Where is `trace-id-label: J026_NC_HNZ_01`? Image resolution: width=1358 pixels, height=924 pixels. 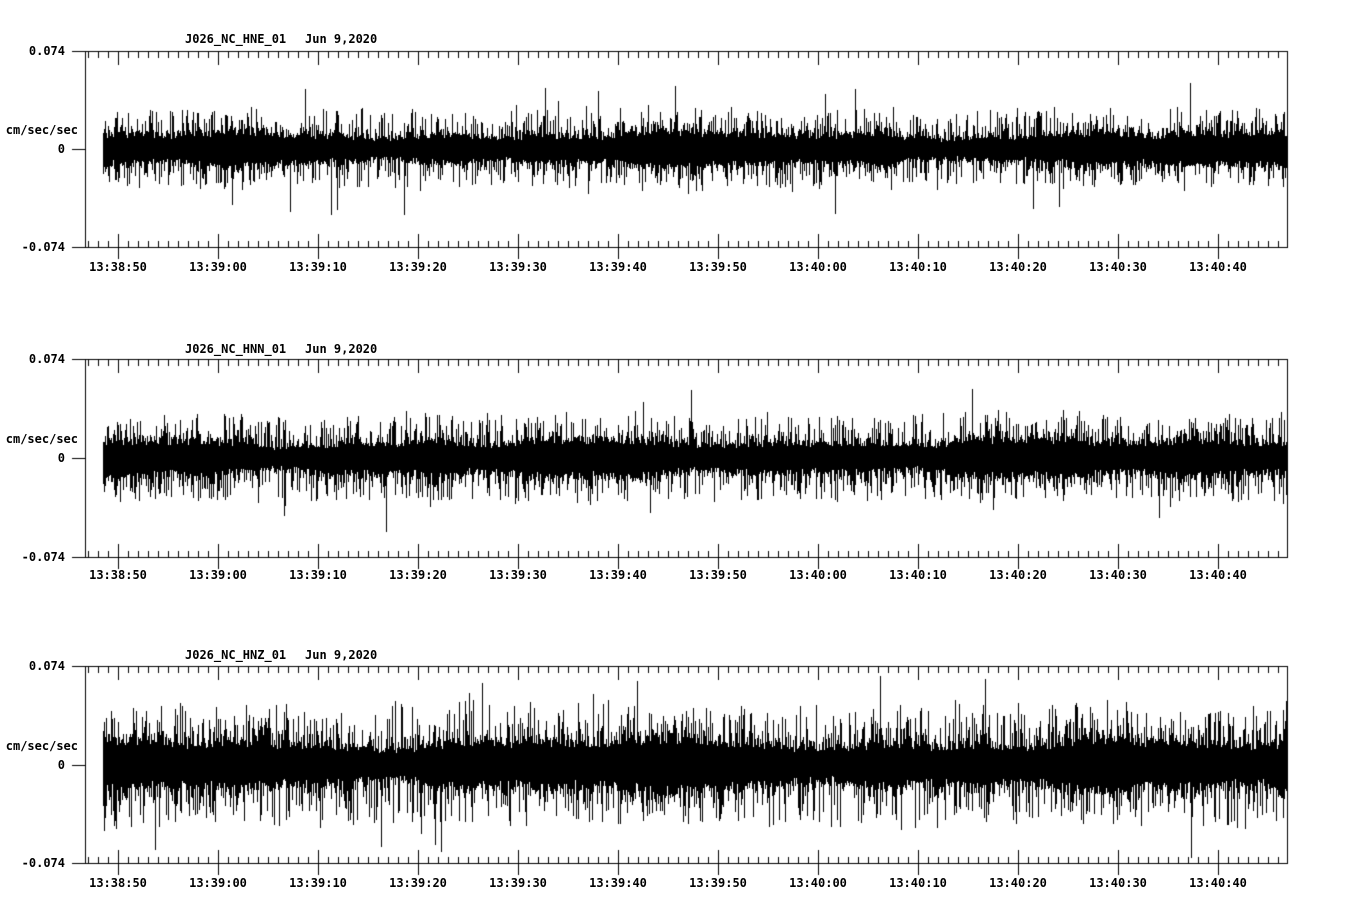
trace-id-label: J026_NC_HNZ_01 is located at coordinates (236, 655).